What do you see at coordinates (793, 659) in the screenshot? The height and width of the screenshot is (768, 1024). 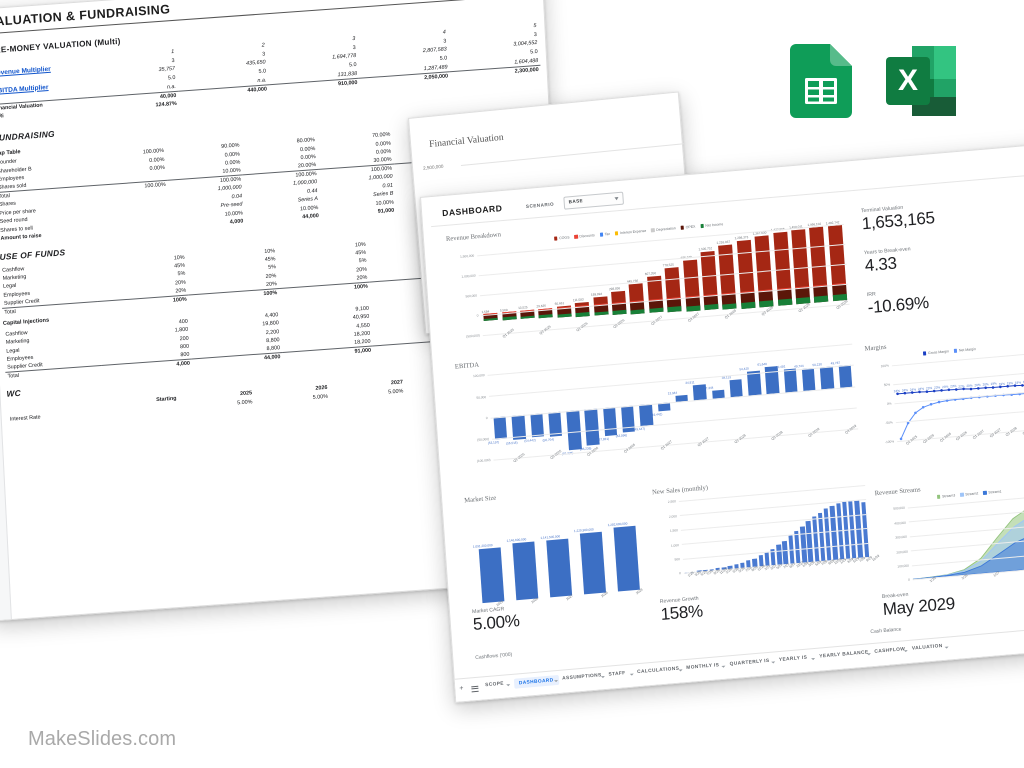 I see `sheet-tab-yearly-is: YEARLY IS` at bounding box center [793, 659].